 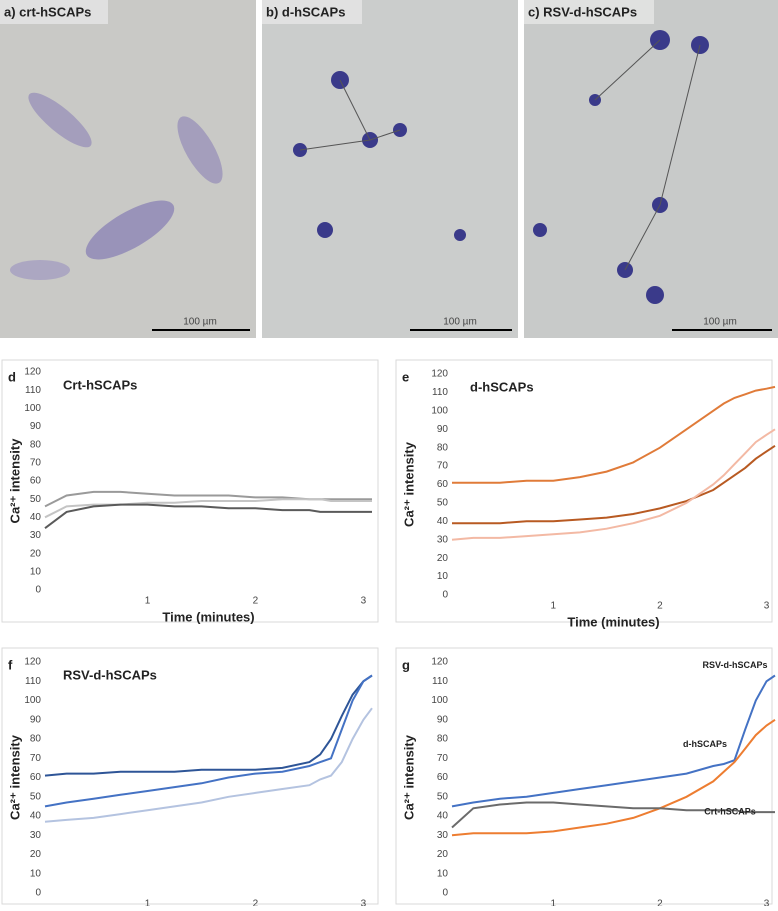 What do you see at coordinates (12, 376) in the screenshot?
I see `panel-label: d` at bounding box center [12, 376].